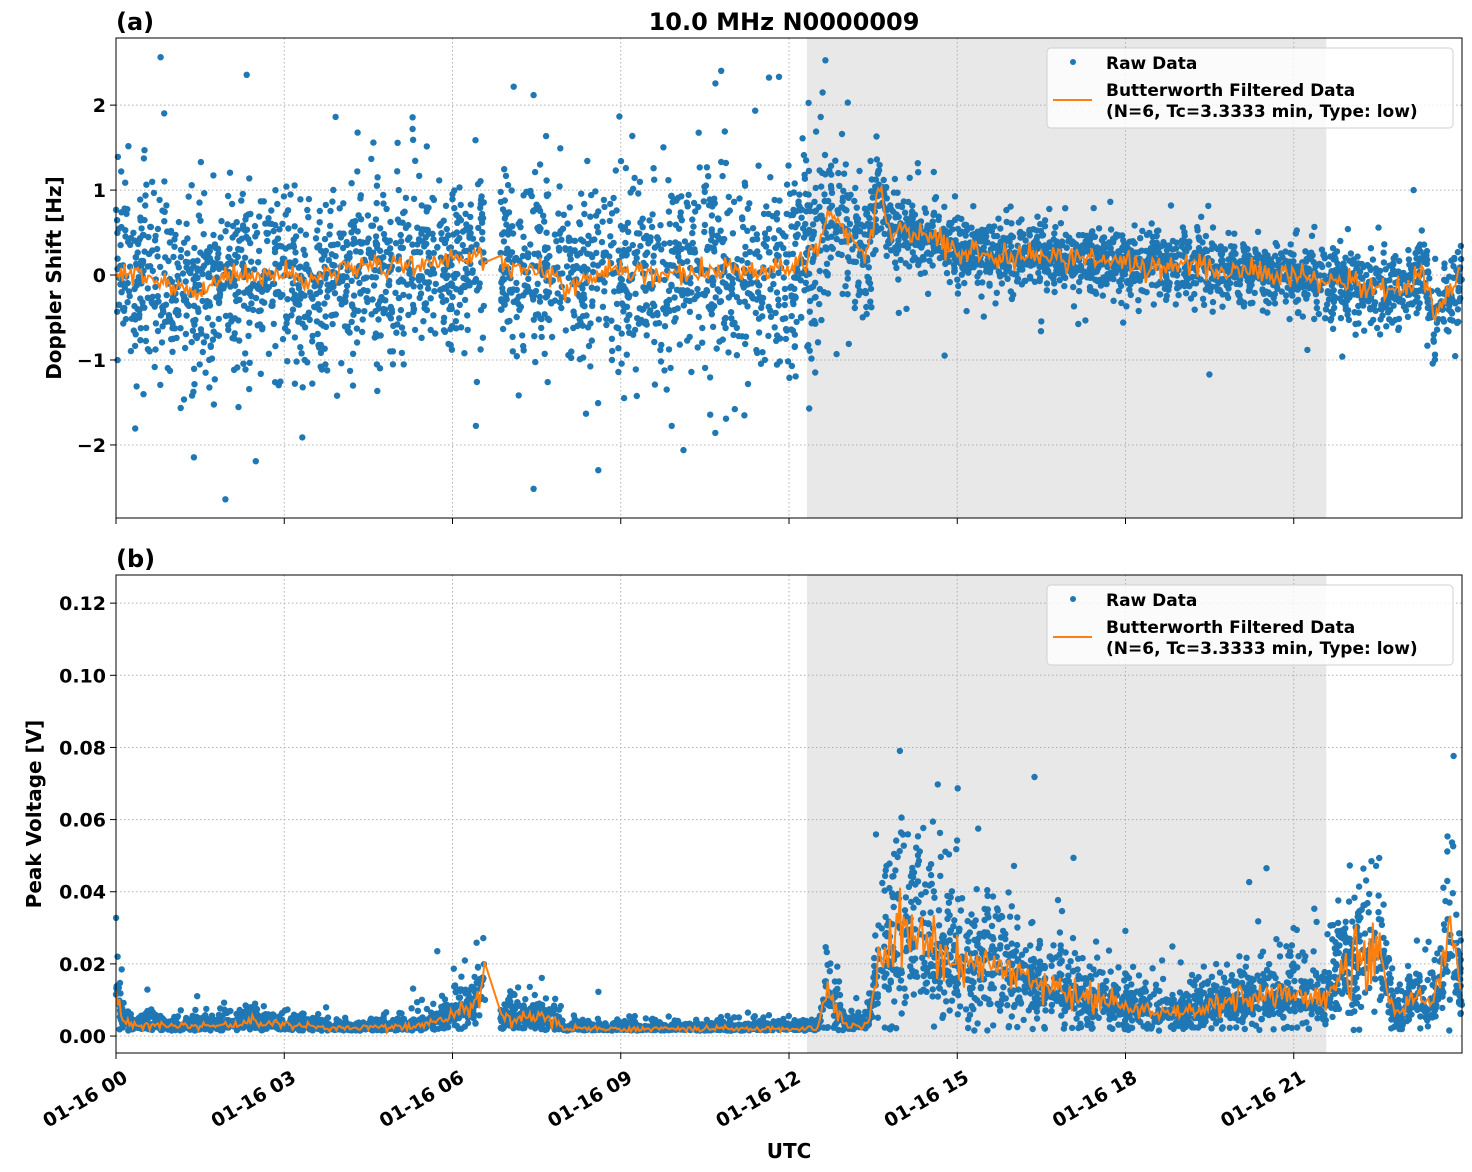 This screenshot has height=1172, width=1472. Describe the element at coordinates (135, 22) in the screenshot. I see `panel-label-a: (a)` at that location.